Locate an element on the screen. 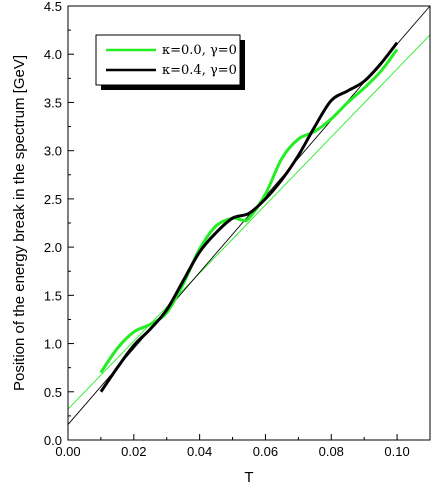 The height and width of the screenshot is (491, 436). y-tick-label-7: 3.5 is located at coordinates (53, 102).